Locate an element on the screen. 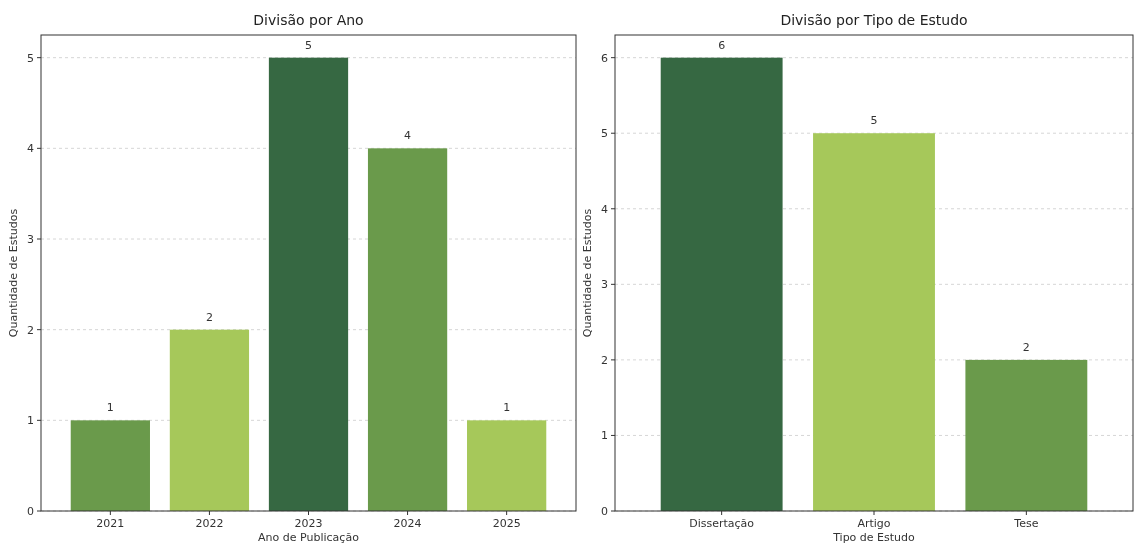  x-tick-label: Dissertação is located at coordinates (722, 523).